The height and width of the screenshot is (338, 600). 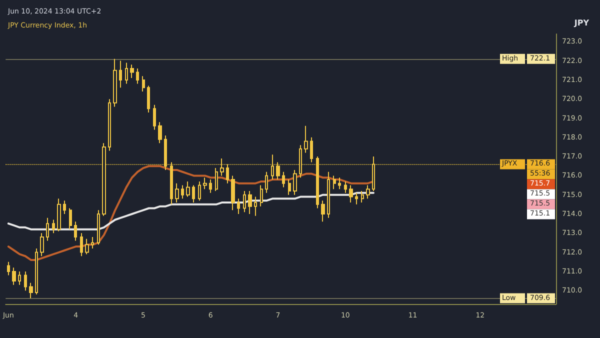 What do you see at coordinates (581, 23) in the screenshot?
I see `y-axis-title: JPY` at bounding box center [581, 23].